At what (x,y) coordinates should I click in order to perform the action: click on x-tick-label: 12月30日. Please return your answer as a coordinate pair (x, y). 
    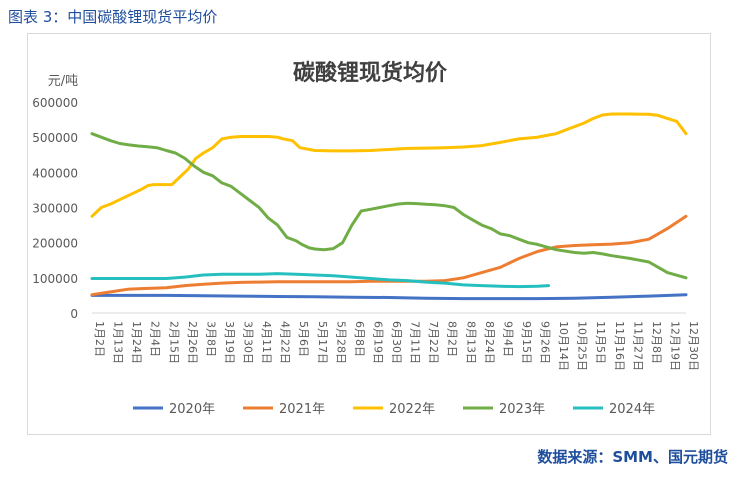
    Looking at the image, I should click on (693, 346).